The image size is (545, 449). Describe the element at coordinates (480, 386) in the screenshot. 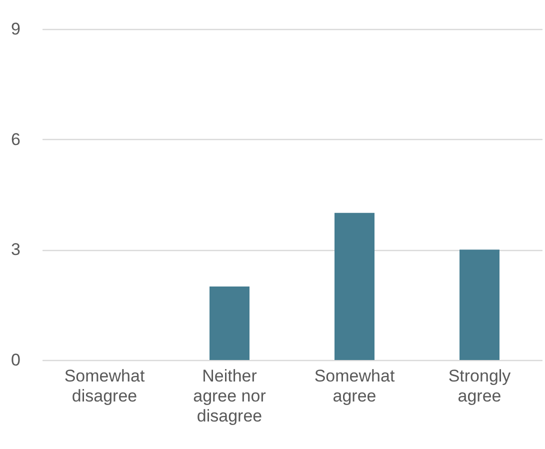

I see `x-tick-label: Strongly agree` at that location.